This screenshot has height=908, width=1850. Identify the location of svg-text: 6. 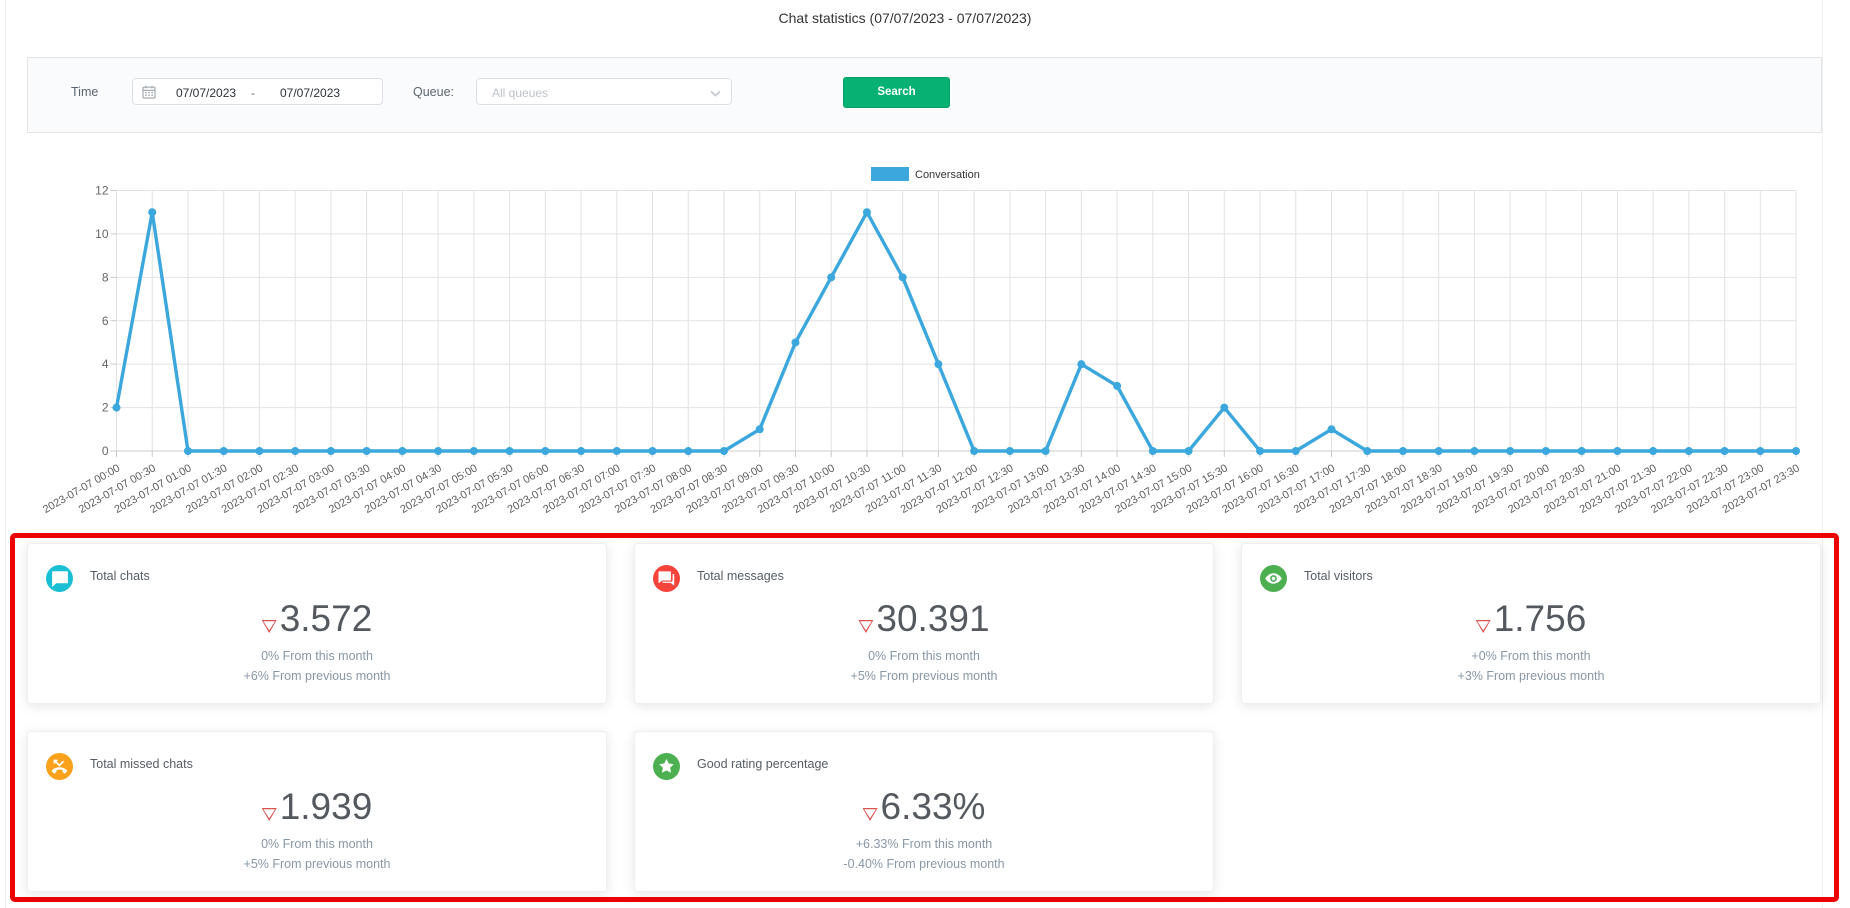
(105, 321).